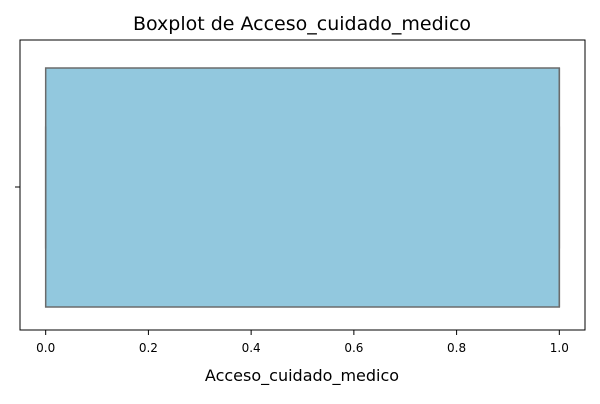 The height and width of the screenshot is (404, 600). What do you see at coordinates (456, 348) in the screenshot?
I see `x-tick-label: 0.8` at bounding box center [456, 348].